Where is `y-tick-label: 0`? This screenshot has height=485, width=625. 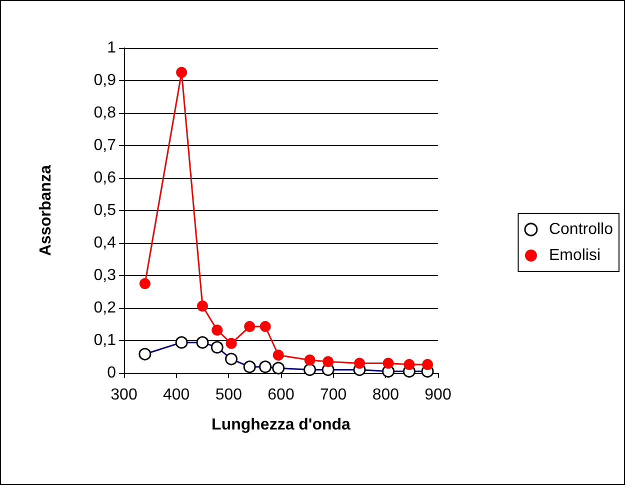 y-tick-label: 0 is located at coordinates (111, 373).